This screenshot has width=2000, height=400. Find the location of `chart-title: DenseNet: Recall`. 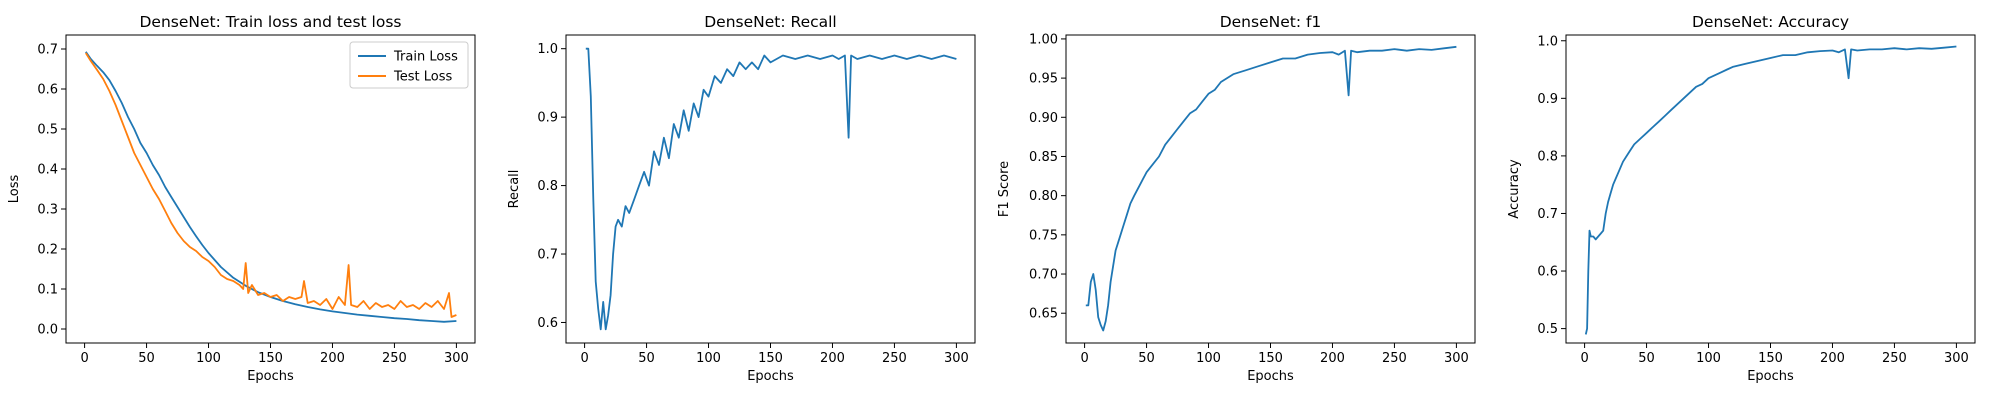

chart-title: DenseNet: Recall is located at coordinates (770, 22).